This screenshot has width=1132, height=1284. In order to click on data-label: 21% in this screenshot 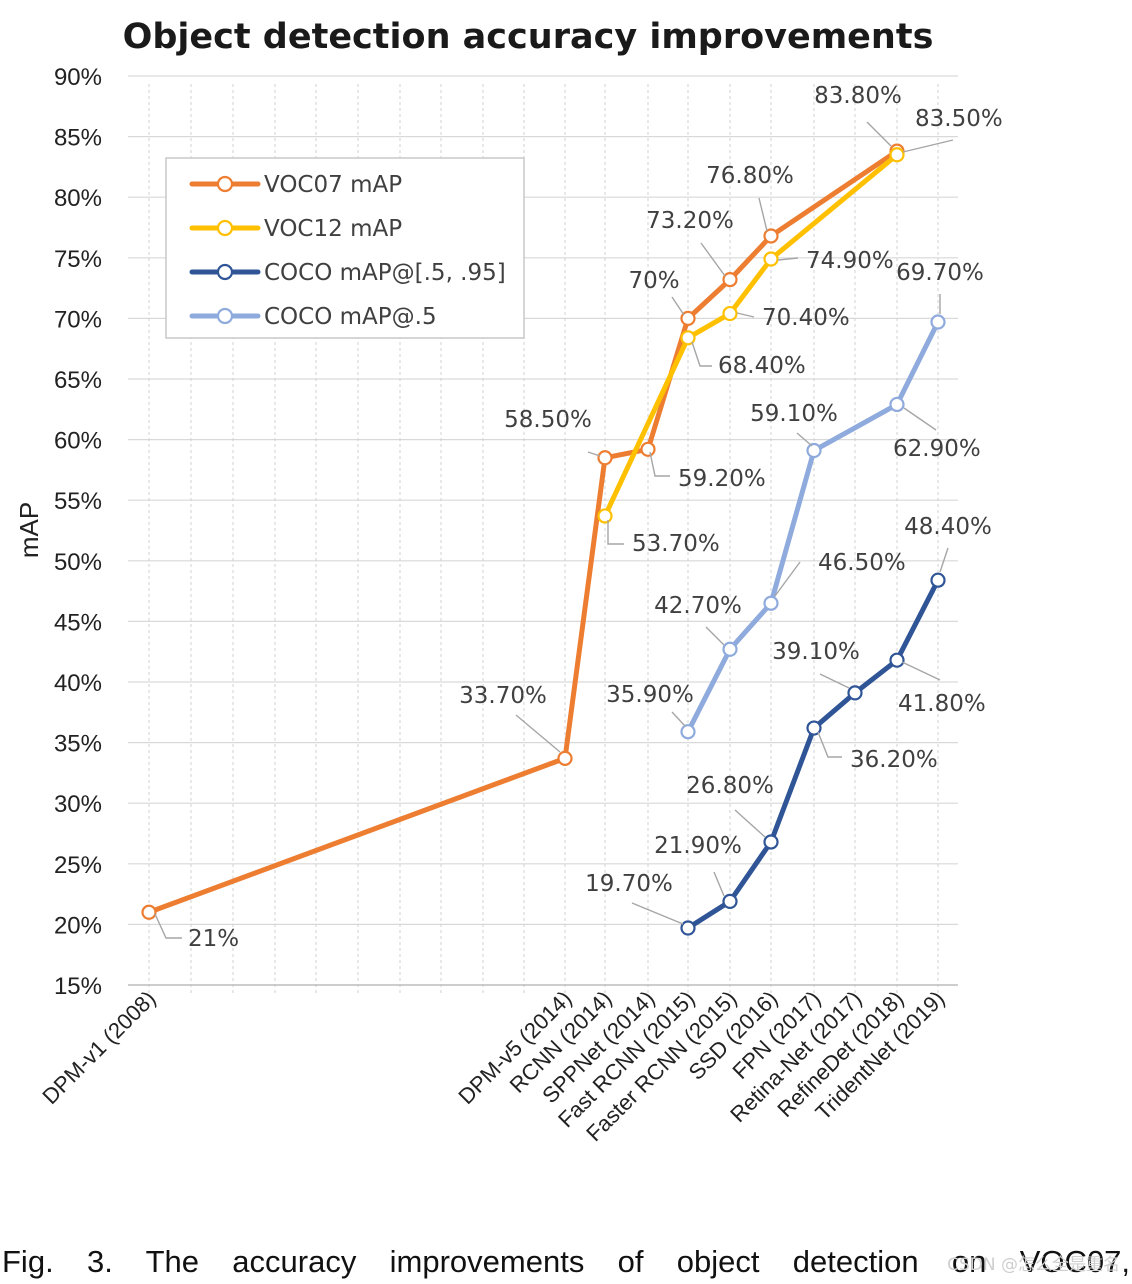, I will do `click(213, 939)`.